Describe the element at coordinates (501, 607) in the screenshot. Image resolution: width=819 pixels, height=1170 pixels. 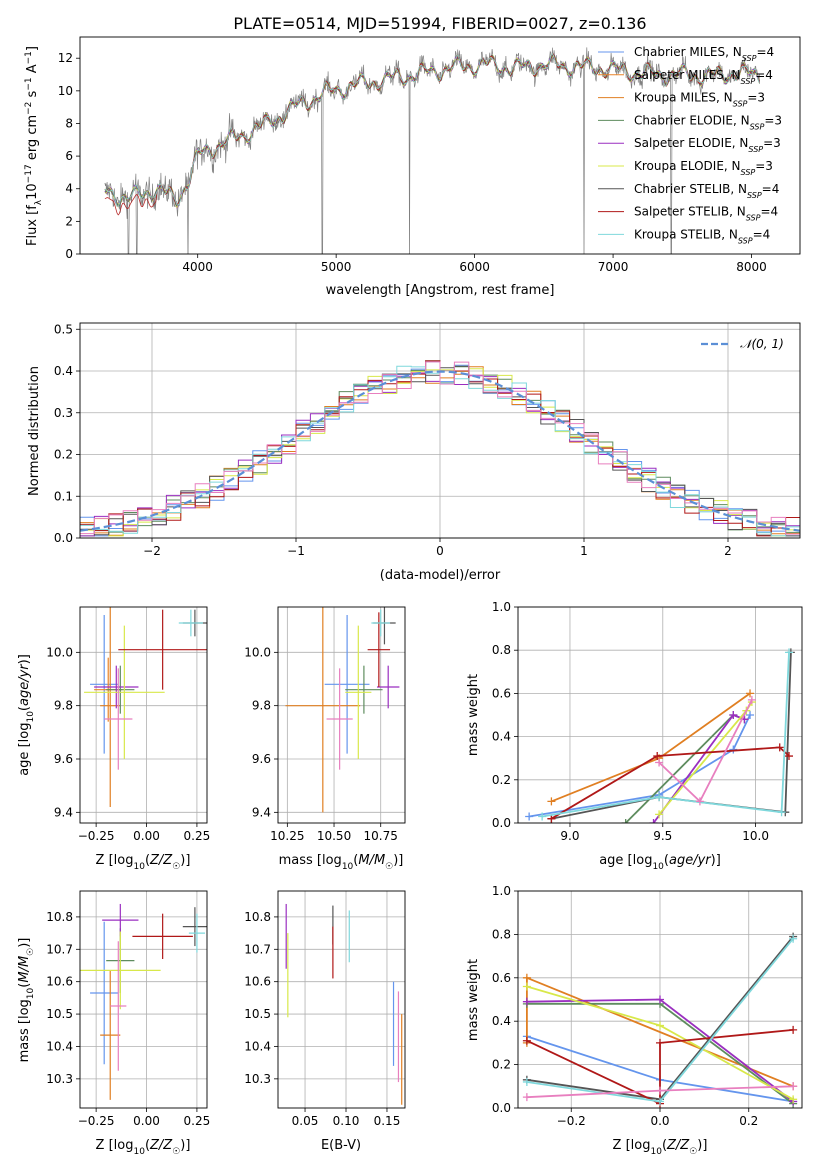
I see `y-tick-label: 1.0` at that location.